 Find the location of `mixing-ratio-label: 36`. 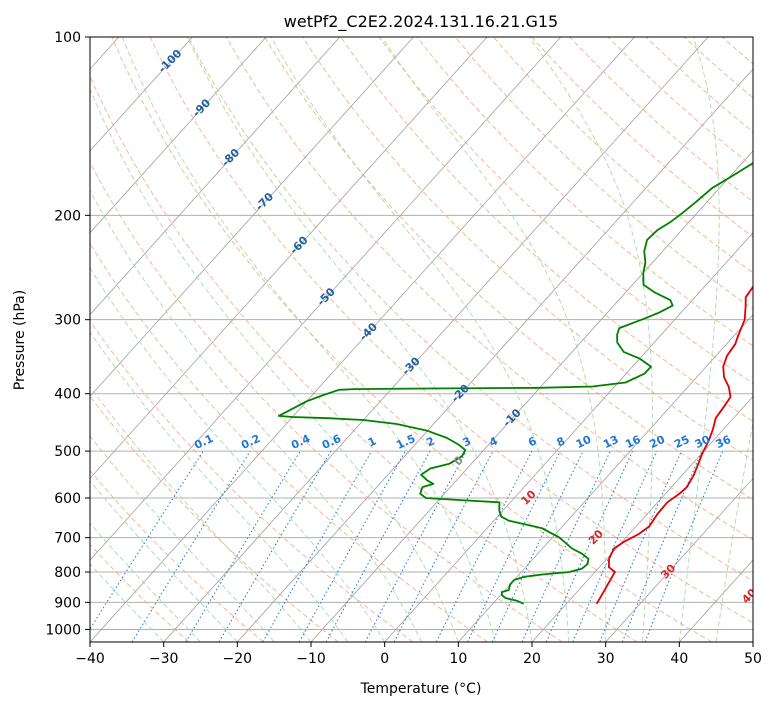

mixing-ratio-label: 36 is located at coordinates (724, 442).